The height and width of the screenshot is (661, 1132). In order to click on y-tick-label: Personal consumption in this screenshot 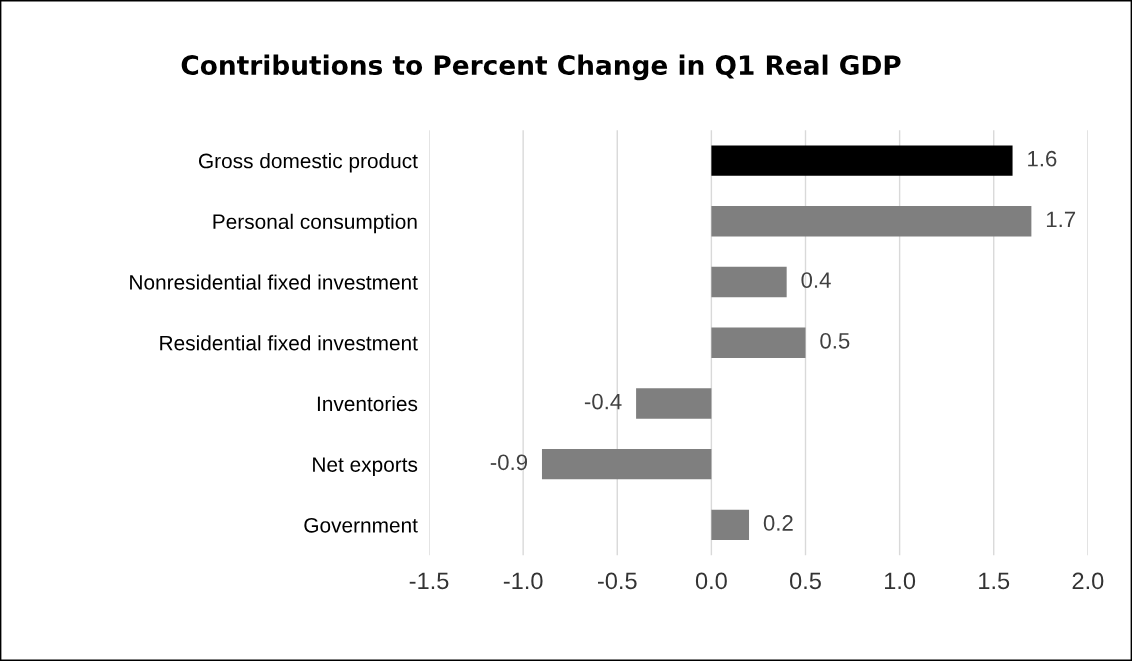, I will do `click(315, 223)`.